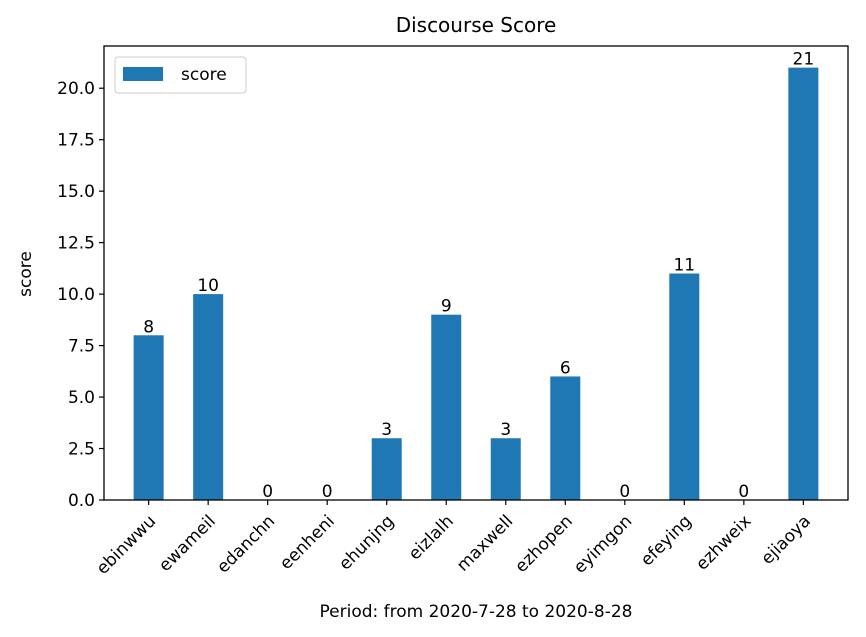  Describe the element at coordinates (803, 284) in the screenshot. I see `bar-ejiaoya` at that location.